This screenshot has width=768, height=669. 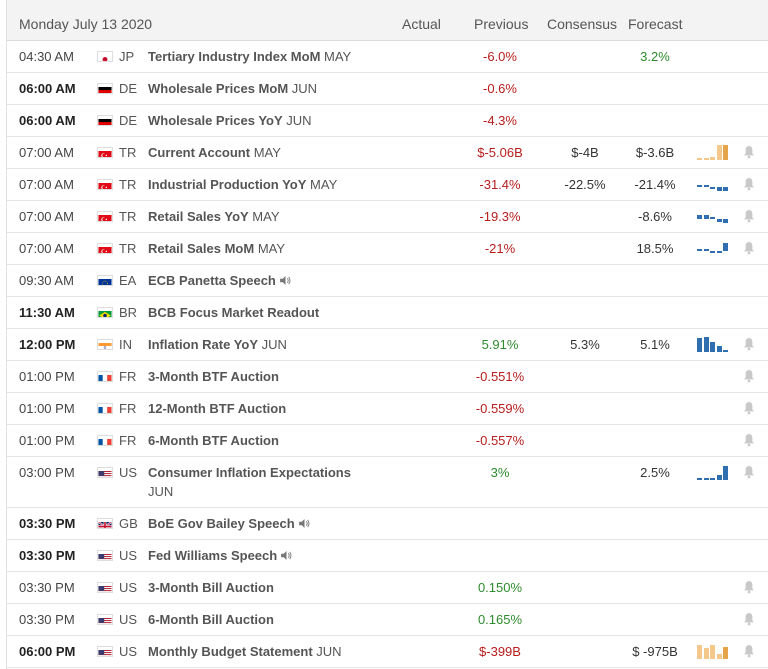 What do you see at coordinates (387, 281) in the screenshot?
I see `event-row: 09:30 AM EA ECB Panetta Speech` at bounding box center [387, 281].